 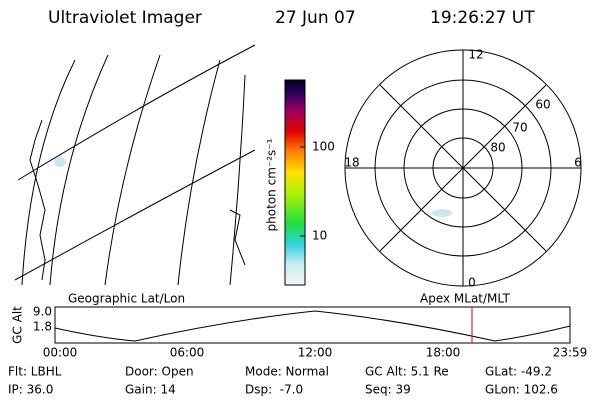 I want to click on lat-label: 70, so click(x=519, y=128).